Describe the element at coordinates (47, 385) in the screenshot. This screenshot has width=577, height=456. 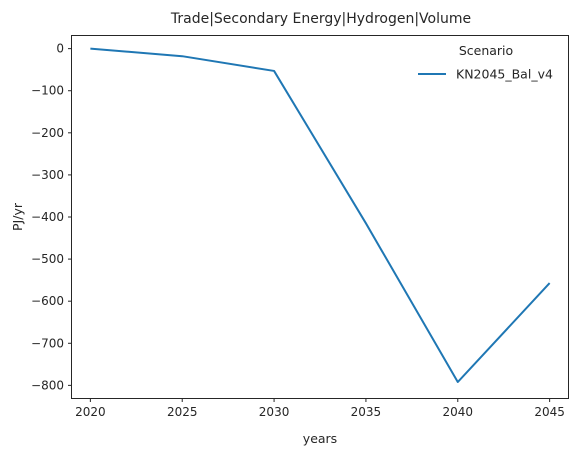
I see `y-tick-label: −800` at that location.